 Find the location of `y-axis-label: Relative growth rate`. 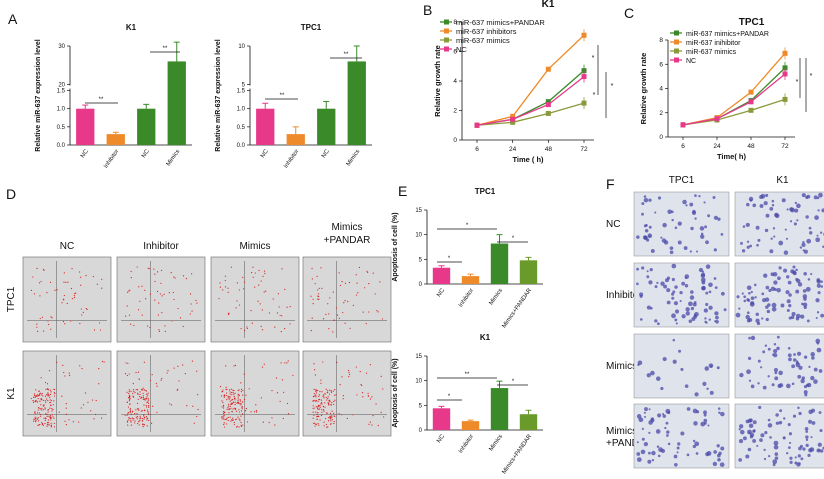

y-axis-label: Relative growth rate is located at coordinates (437, 81).